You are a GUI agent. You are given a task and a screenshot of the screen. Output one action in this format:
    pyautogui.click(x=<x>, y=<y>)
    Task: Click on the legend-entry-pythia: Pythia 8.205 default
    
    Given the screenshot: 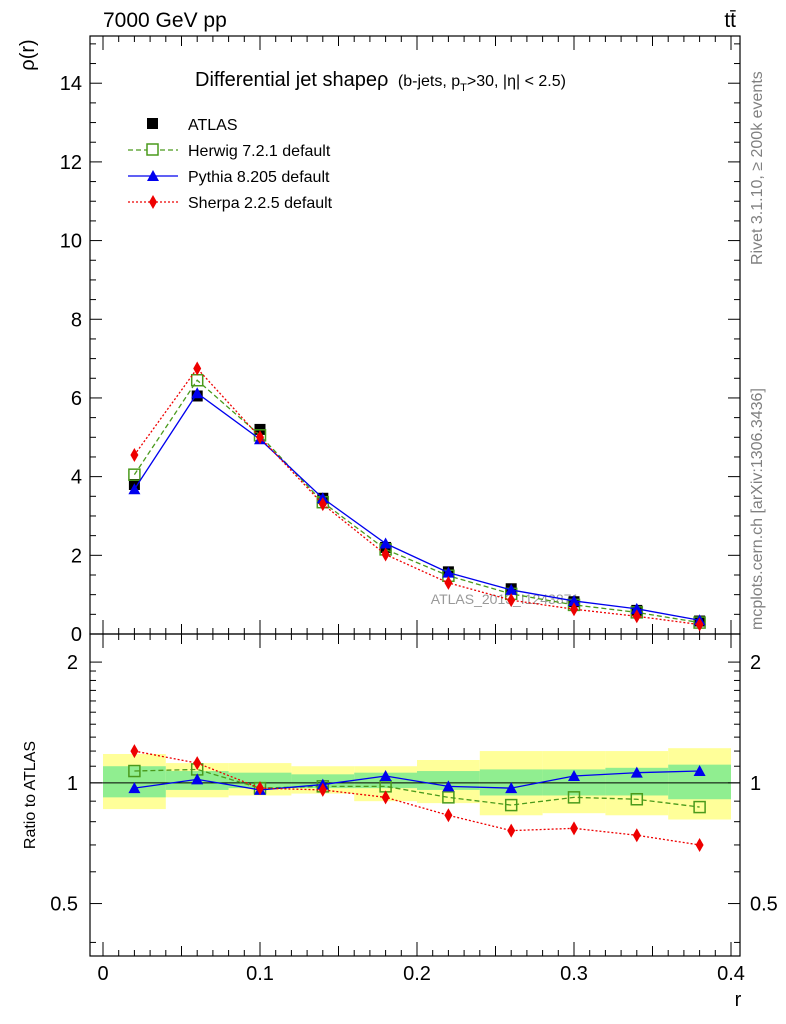 What is the action you would take?
    pyautogui.click(x=229, y=177)
    